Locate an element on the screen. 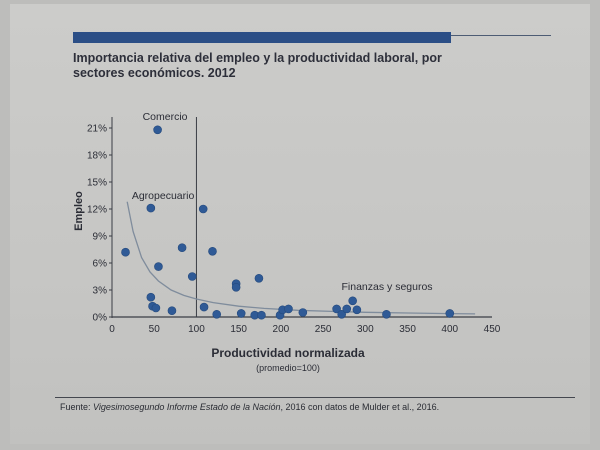  source-prefix: Fuente: is located at coordinates (77, 407).